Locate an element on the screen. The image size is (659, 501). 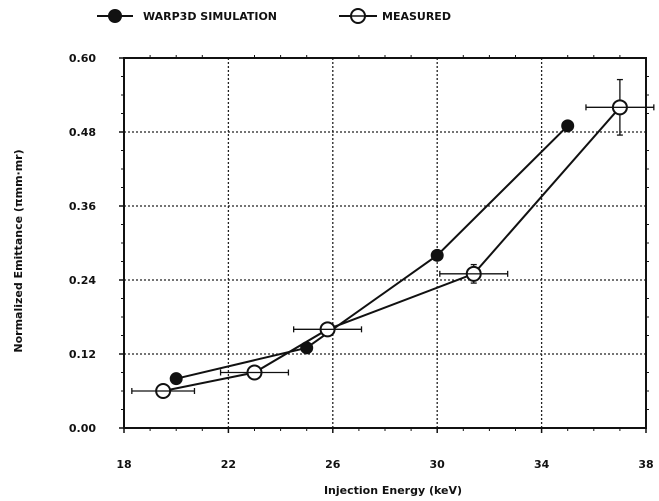
y-tick-label: 0.12 is located at coordinates (82, 354).